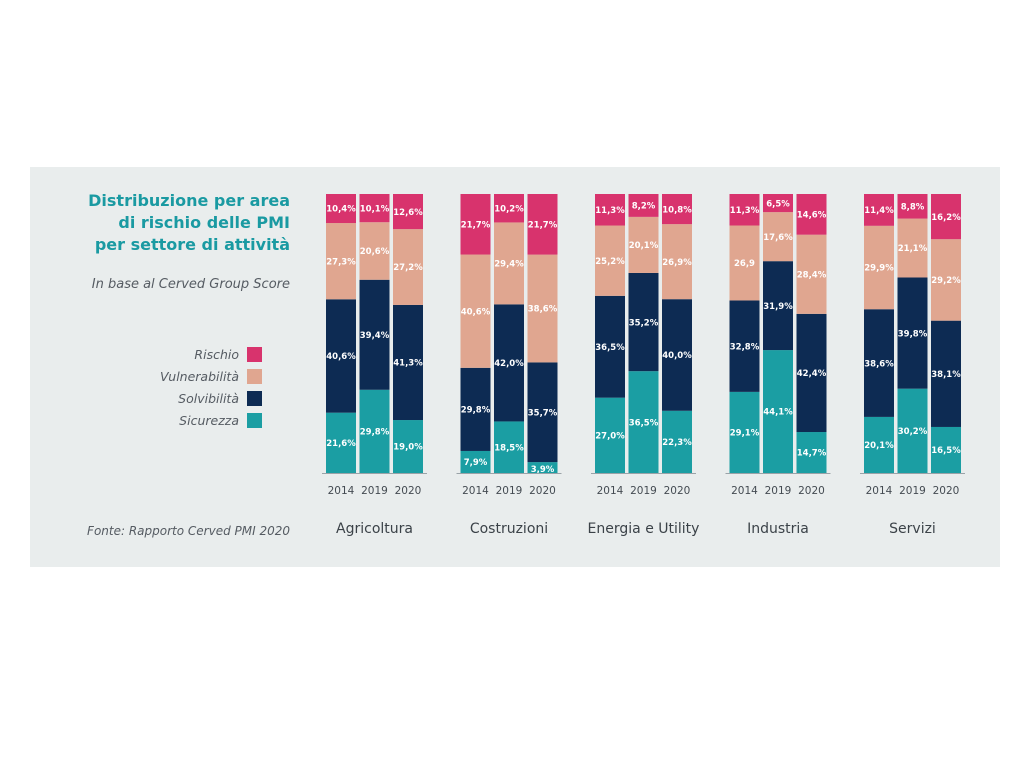  I want to click on data-label: 29,2%, so click(946, 281).